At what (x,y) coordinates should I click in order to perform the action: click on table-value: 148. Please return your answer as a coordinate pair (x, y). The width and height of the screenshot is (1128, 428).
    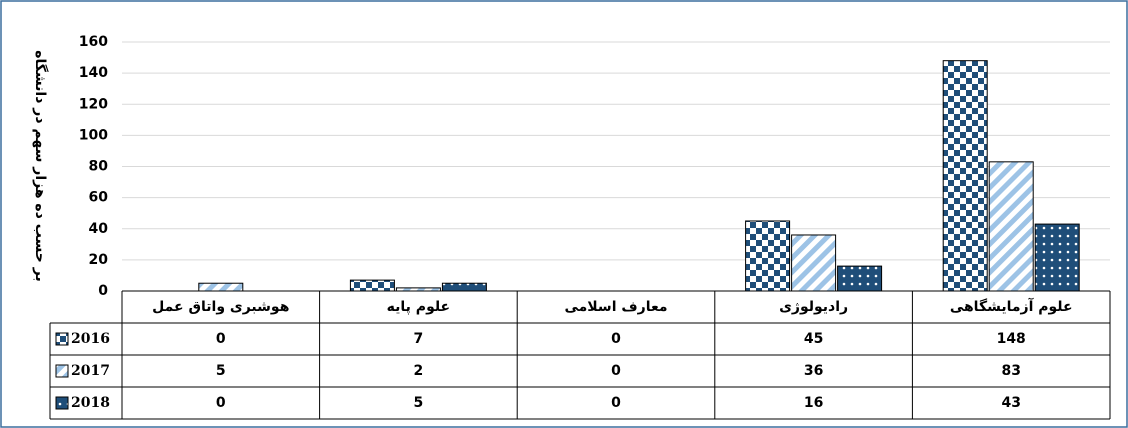
    Looking at the image, I should click on (1011, 339).